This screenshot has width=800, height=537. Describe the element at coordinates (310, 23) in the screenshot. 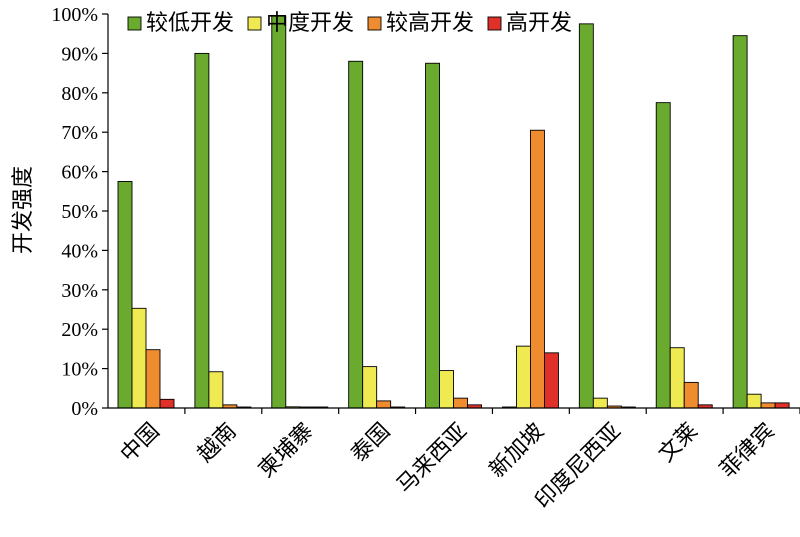

I see `legend-label: 中度开发` at that location.